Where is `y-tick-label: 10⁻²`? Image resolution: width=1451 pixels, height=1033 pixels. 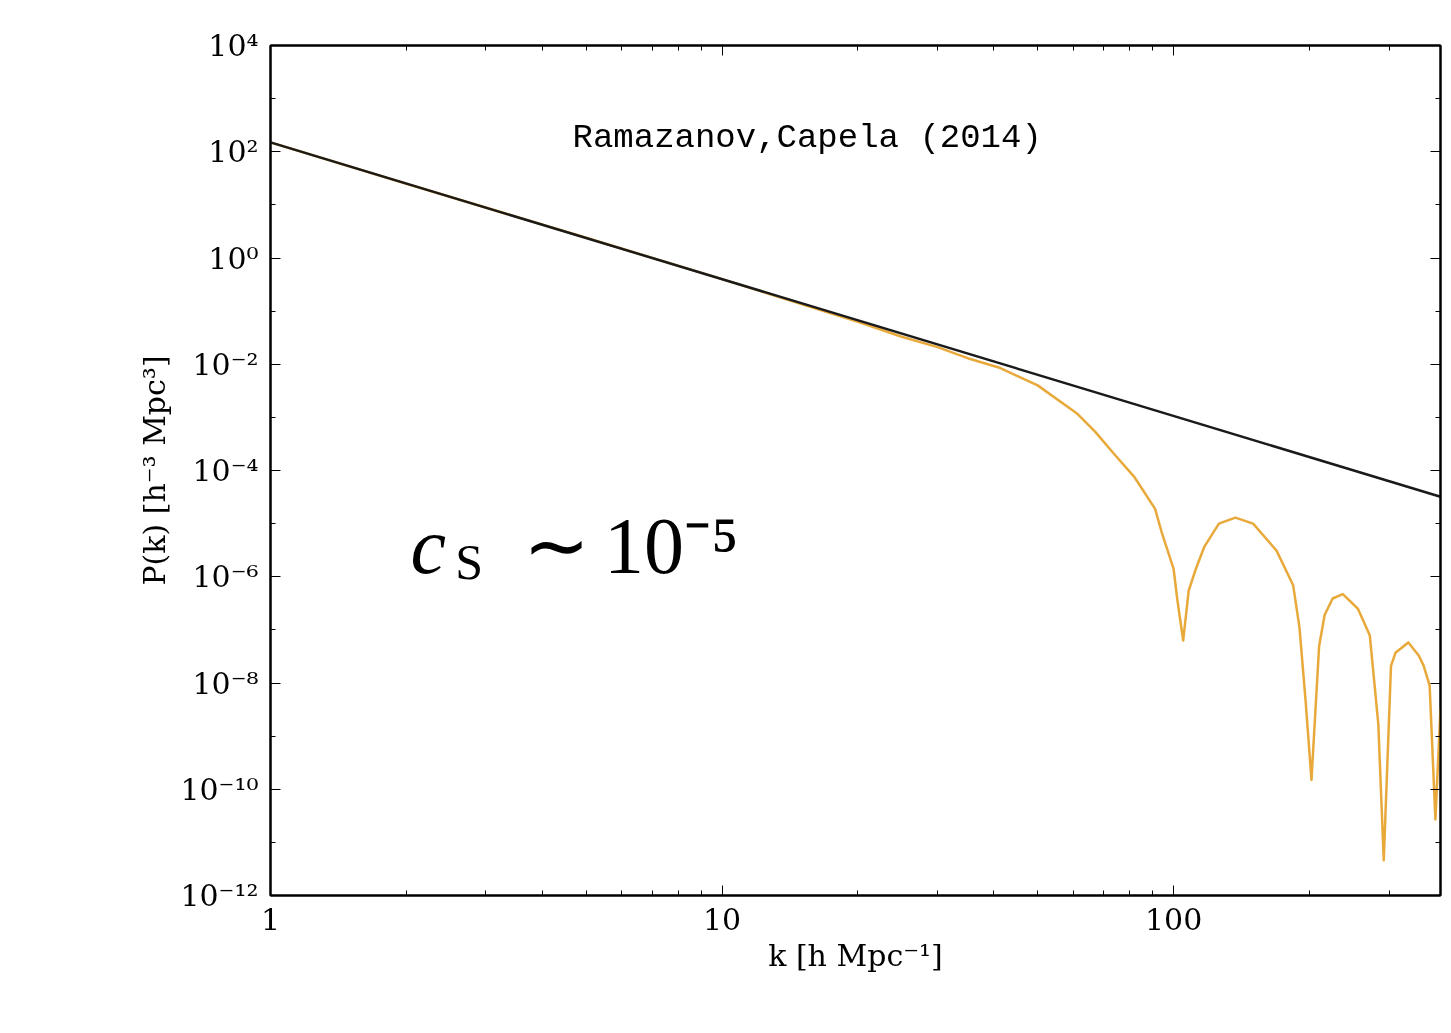 y-tick-label: 10⁻² is located at coordinates (225, 364).